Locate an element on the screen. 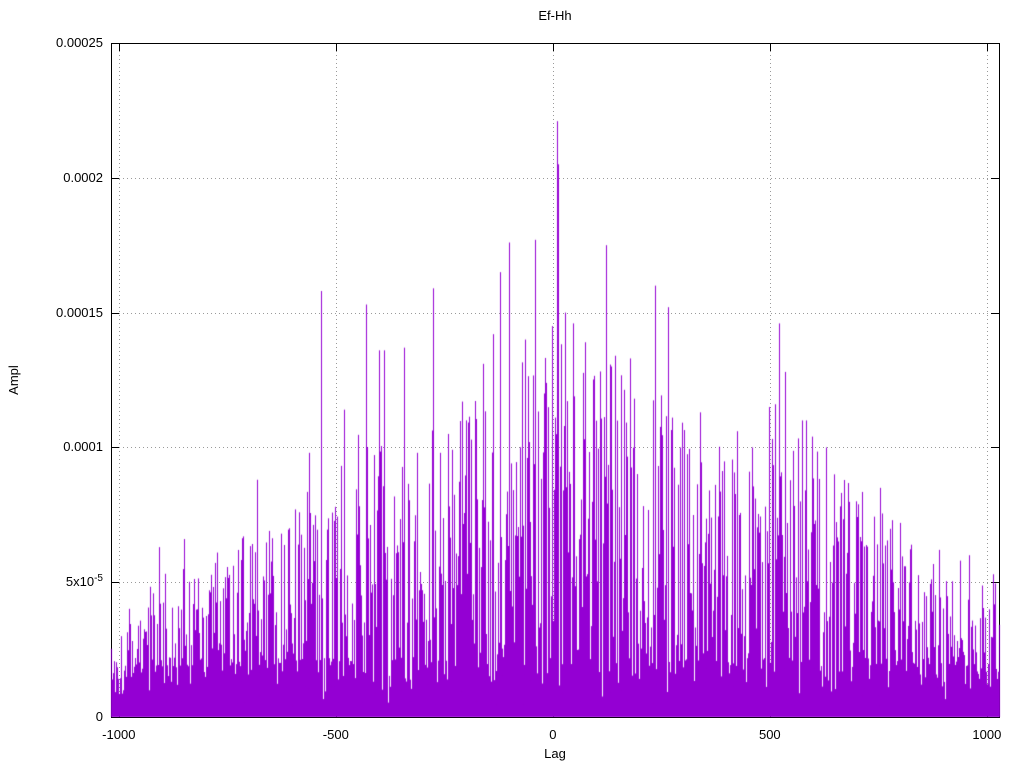  y-tick-label: 0.00025 is located at coordinates (79, 42).